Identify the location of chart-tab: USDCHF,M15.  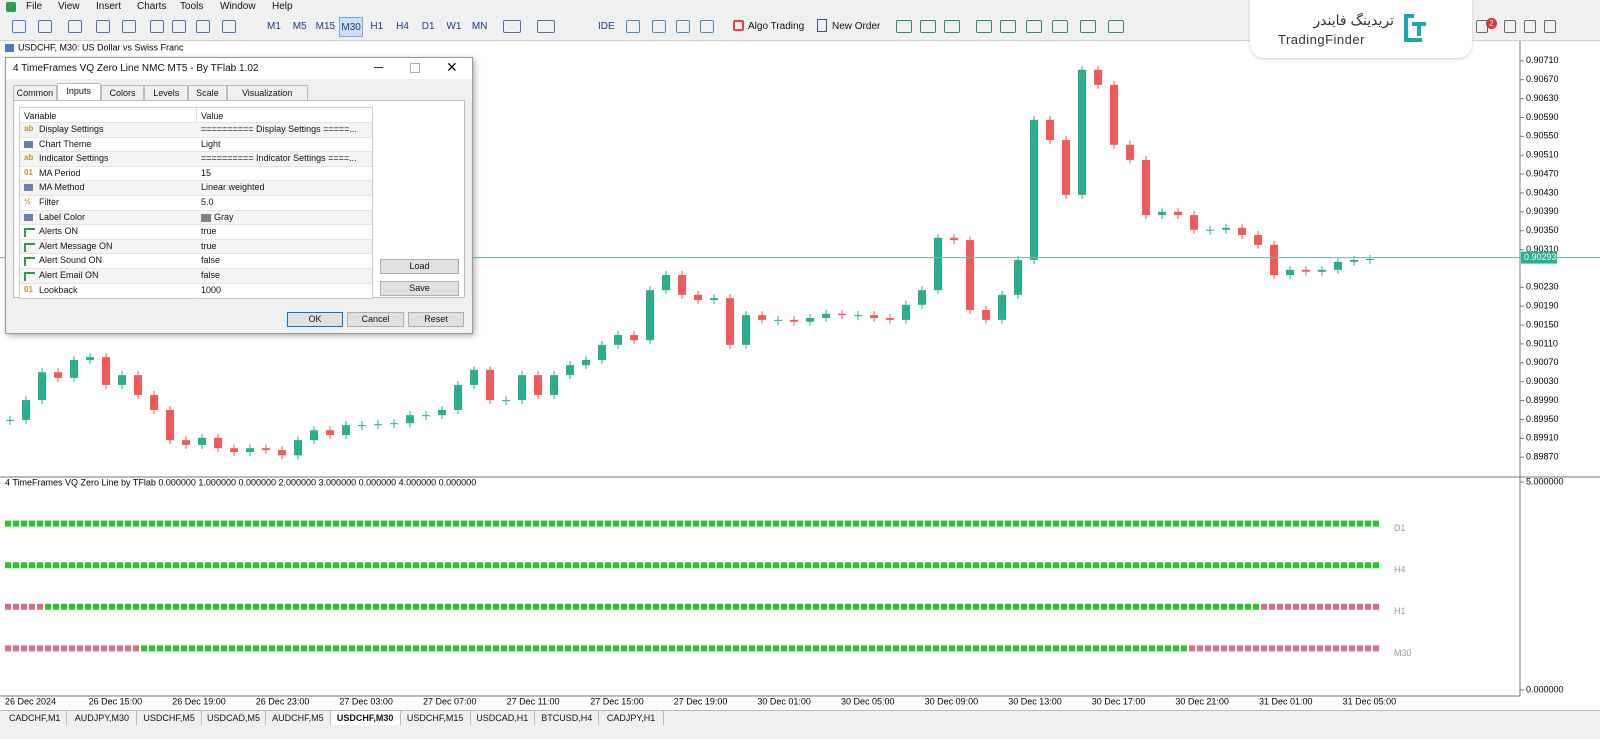
(435, 718).